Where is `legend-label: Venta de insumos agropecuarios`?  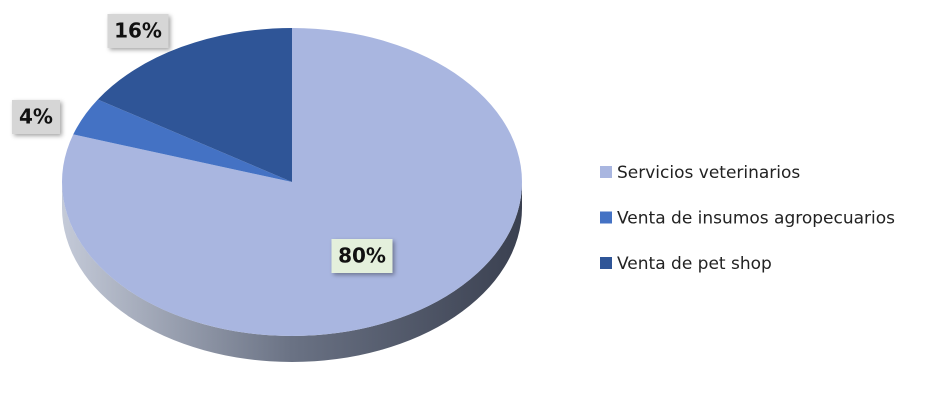 legend-label: Venta de insumos agropecuarios is located at coordinates (756, 219).